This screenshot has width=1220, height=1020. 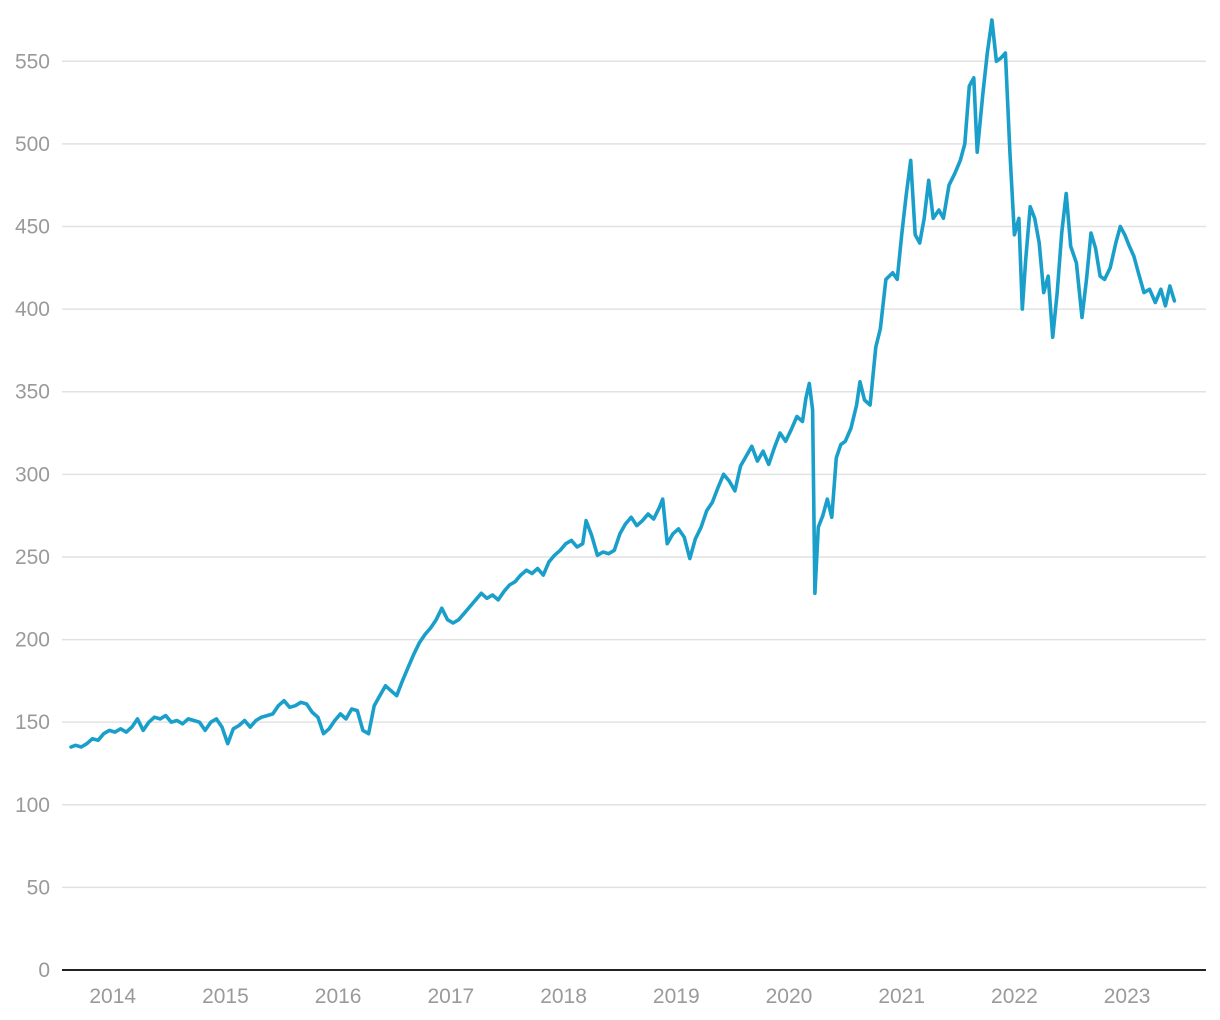 What do you see at coordinates (676, 996) in the screenshot?
I see `x-tick-label: 2019` at bounding box center [676, 996].